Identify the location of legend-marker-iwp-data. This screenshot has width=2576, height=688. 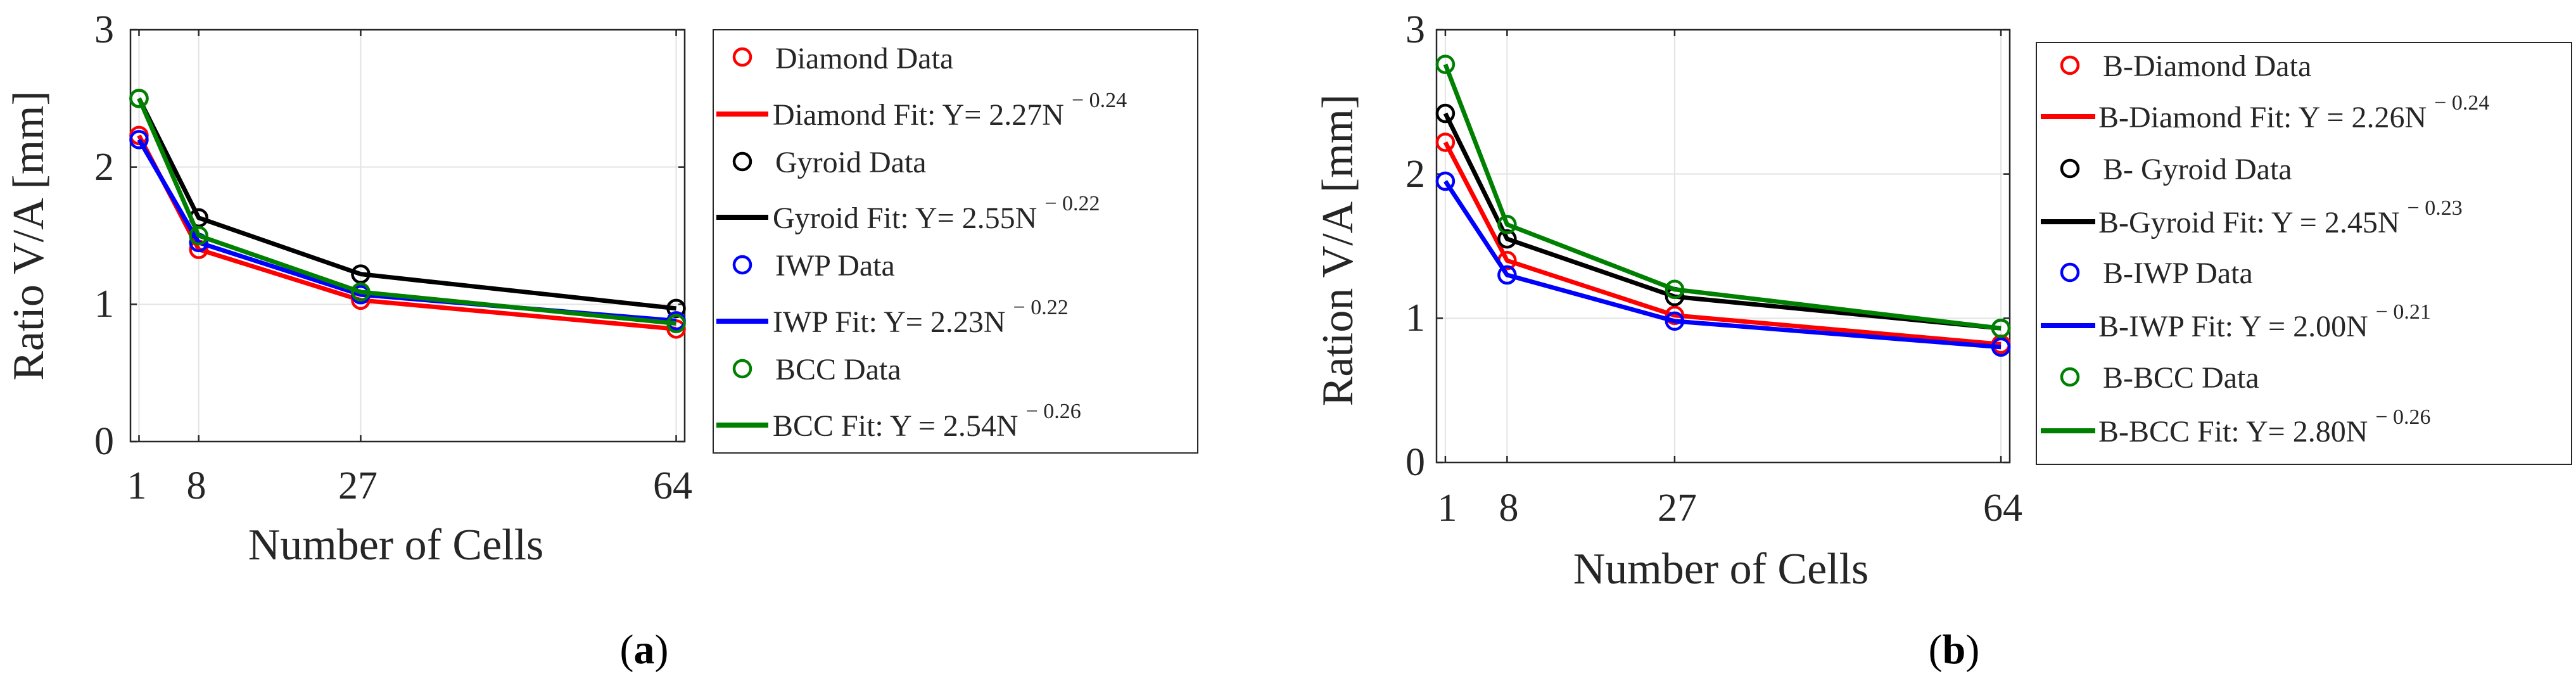
(742, 265).